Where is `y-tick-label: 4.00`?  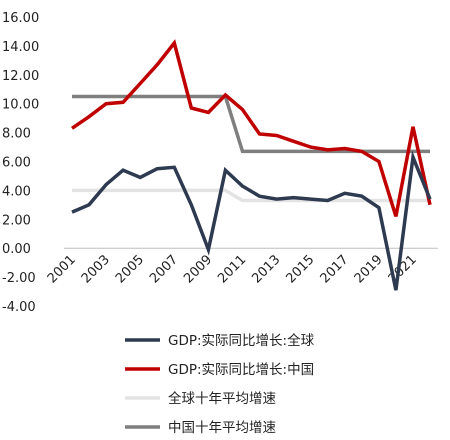
y-tick-label: 4.00 is located at coordinates (16, 191).